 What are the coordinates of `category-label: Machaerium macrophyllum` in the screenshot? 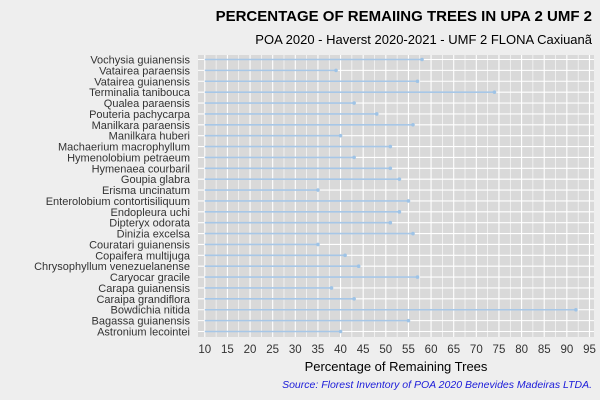 It's located at (124, 148).